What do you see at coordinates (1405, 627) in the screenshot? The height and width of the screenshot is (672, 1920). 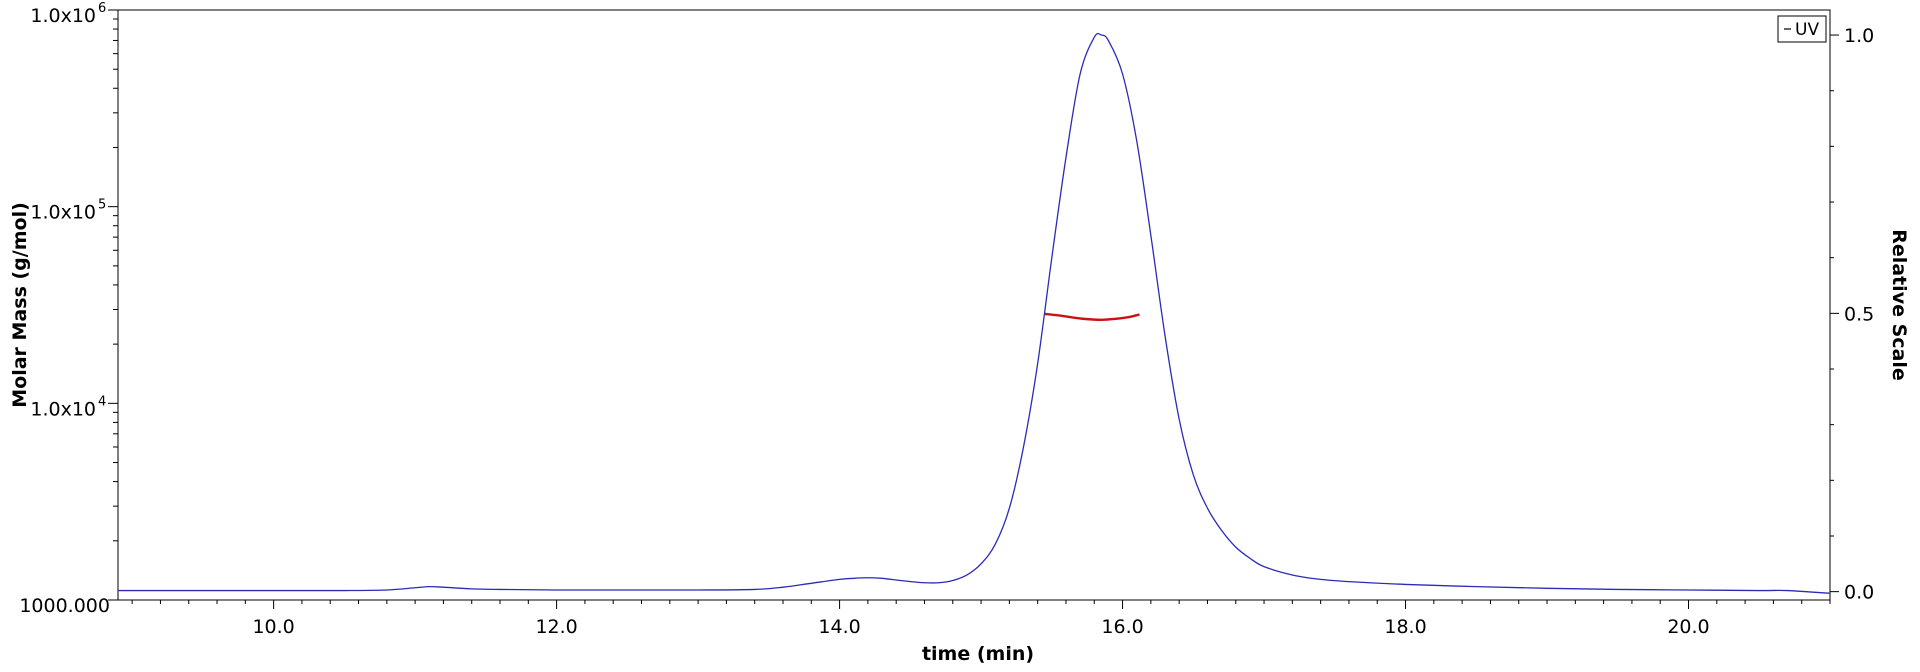 I see `x-tick-label: 18.0` at bounding box center [1405, 627].